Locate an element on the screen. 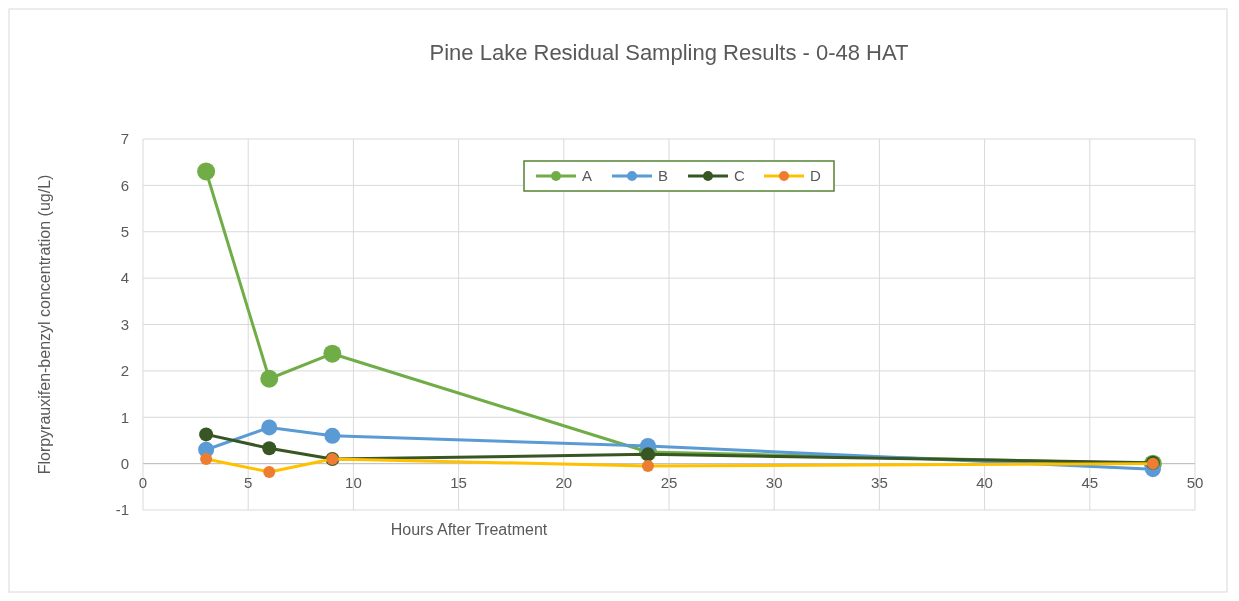  y-tick-label: -1 is located at coordinates (122, 510).